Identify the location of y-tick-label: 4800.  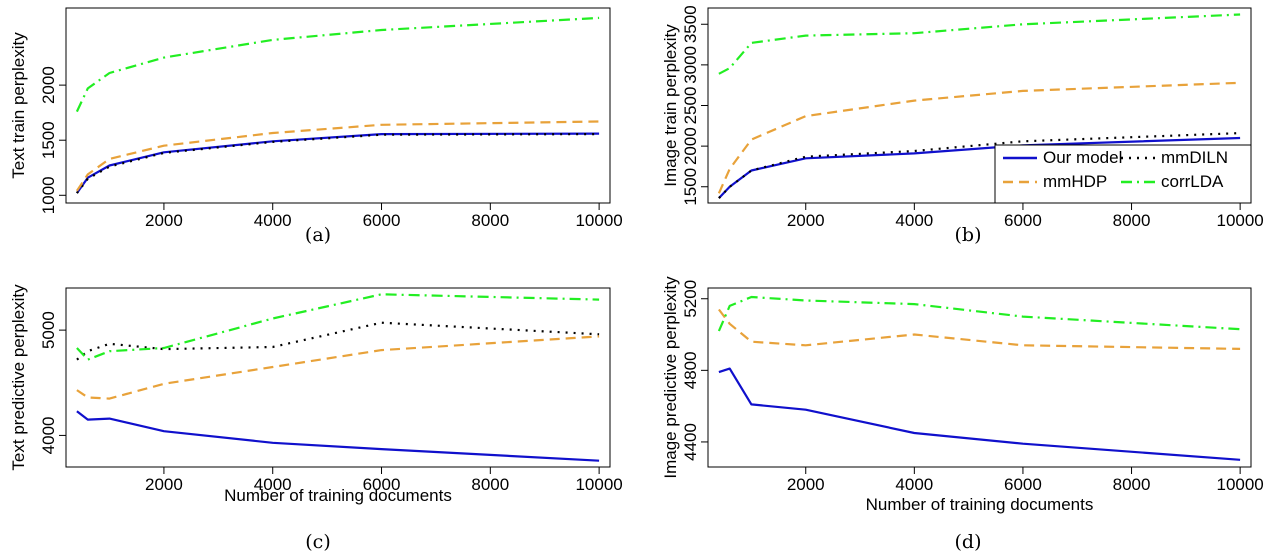
(690, 370).